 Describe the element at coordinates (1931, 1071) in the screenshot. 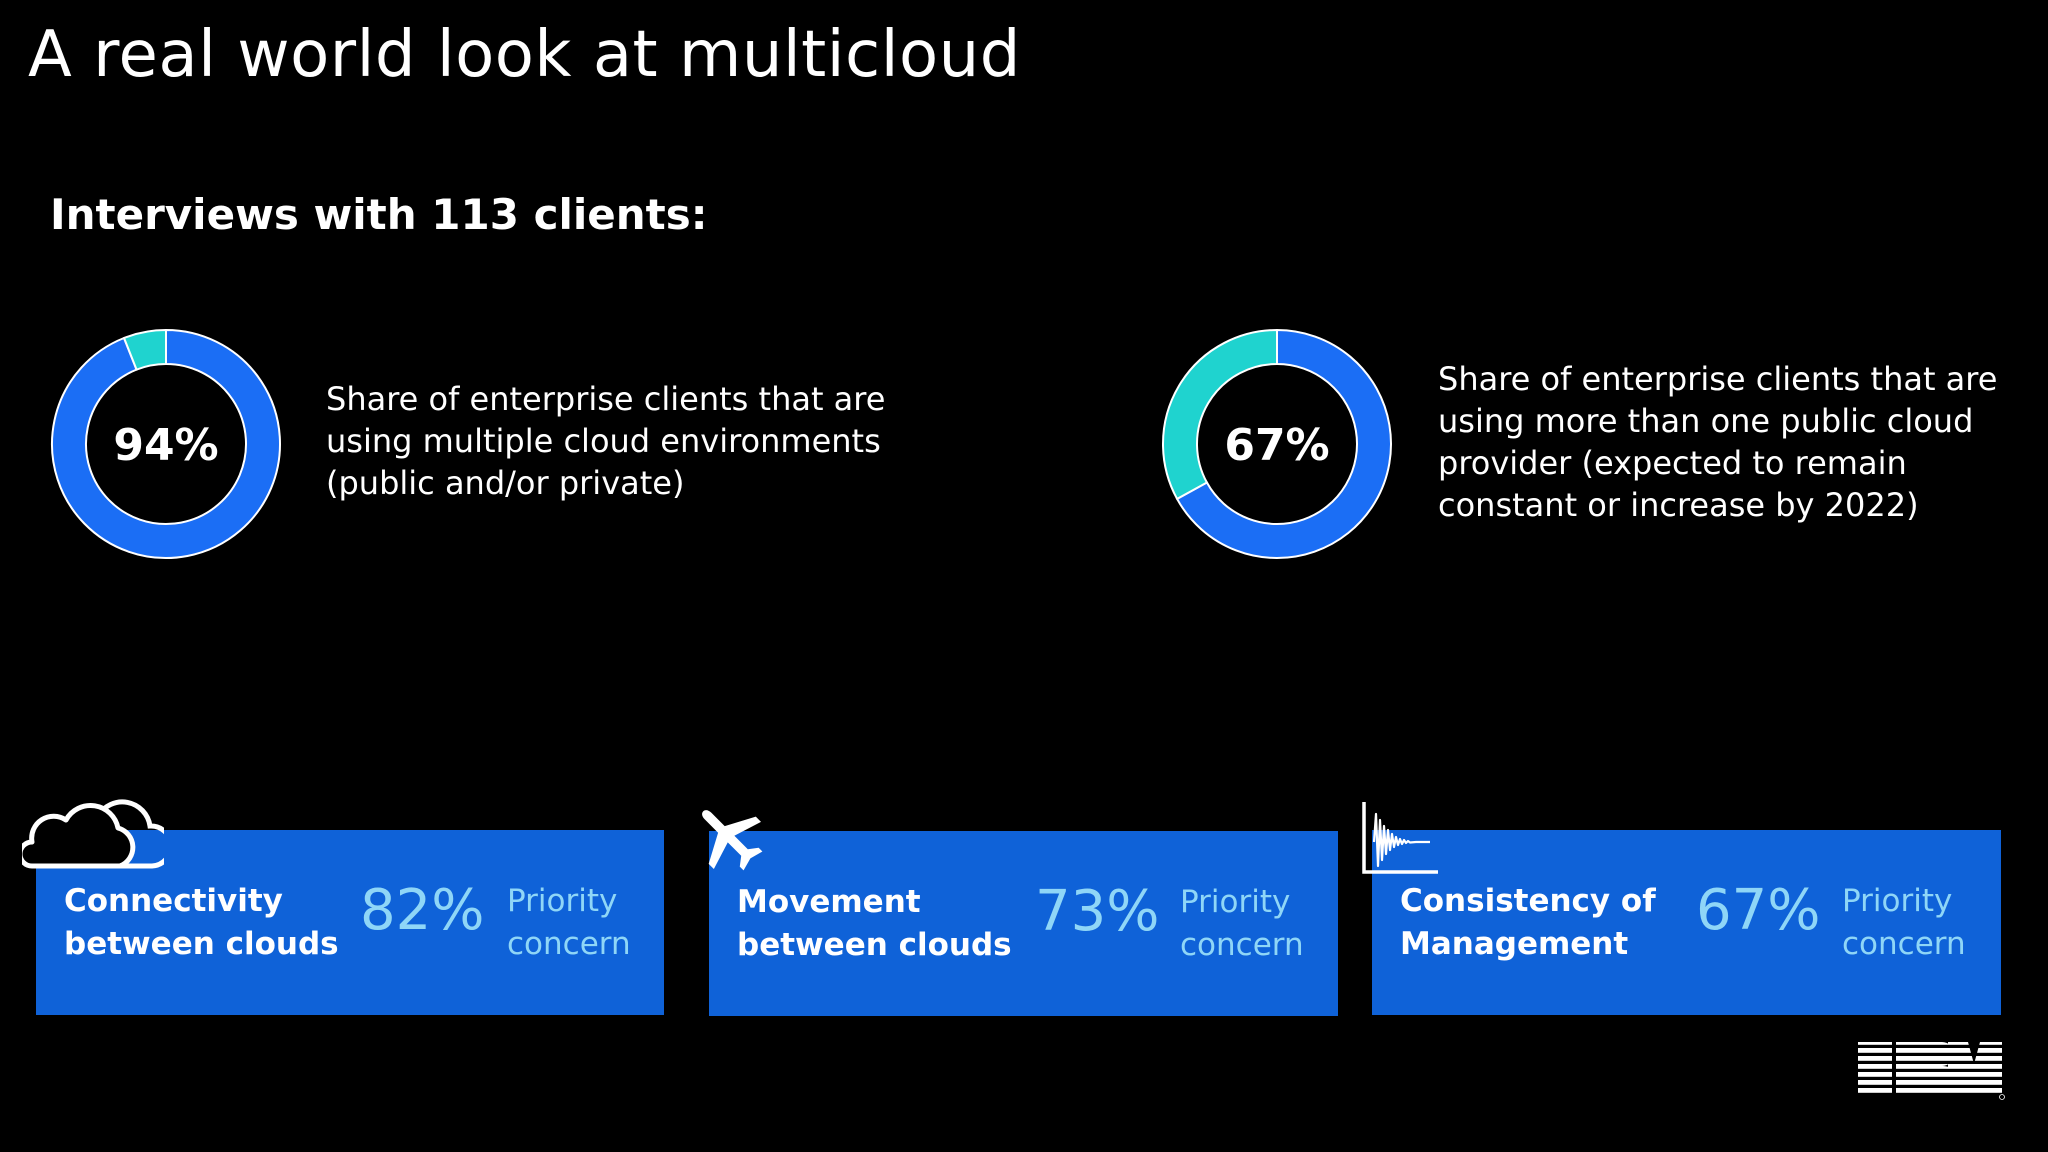

I see `ibm-logo` at that location.